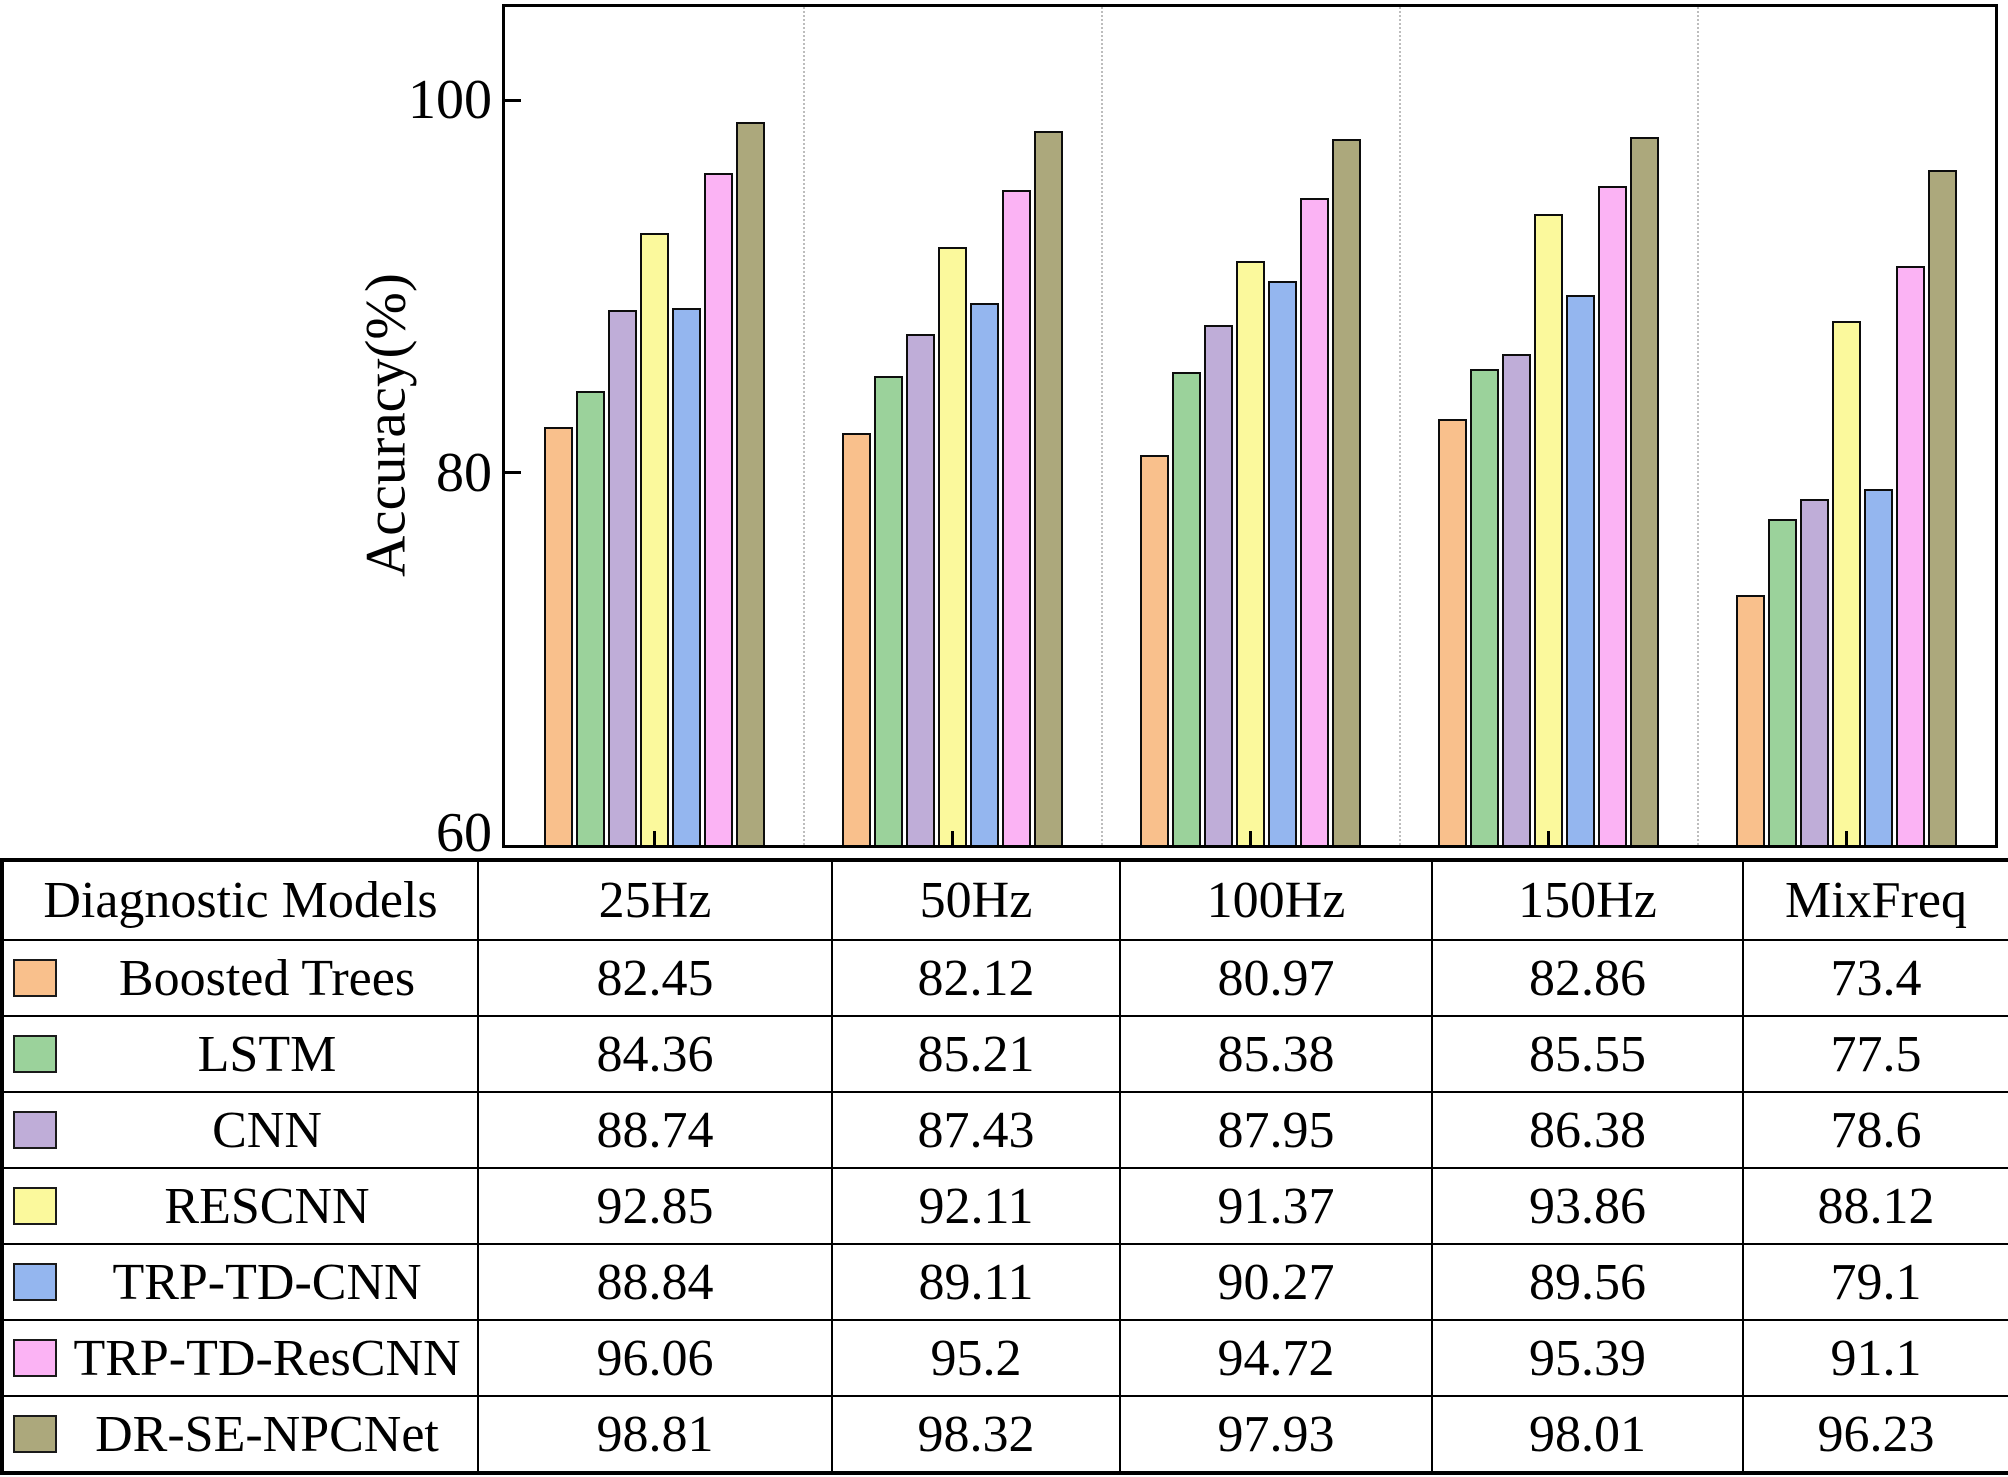 This screenshot has width=2008, height=1477. What do you see at coordinates (718, 509) in the screenshot?
I see `bar-TRP-TD-ResCNN-25Hz` at bounding box center [718, 509].